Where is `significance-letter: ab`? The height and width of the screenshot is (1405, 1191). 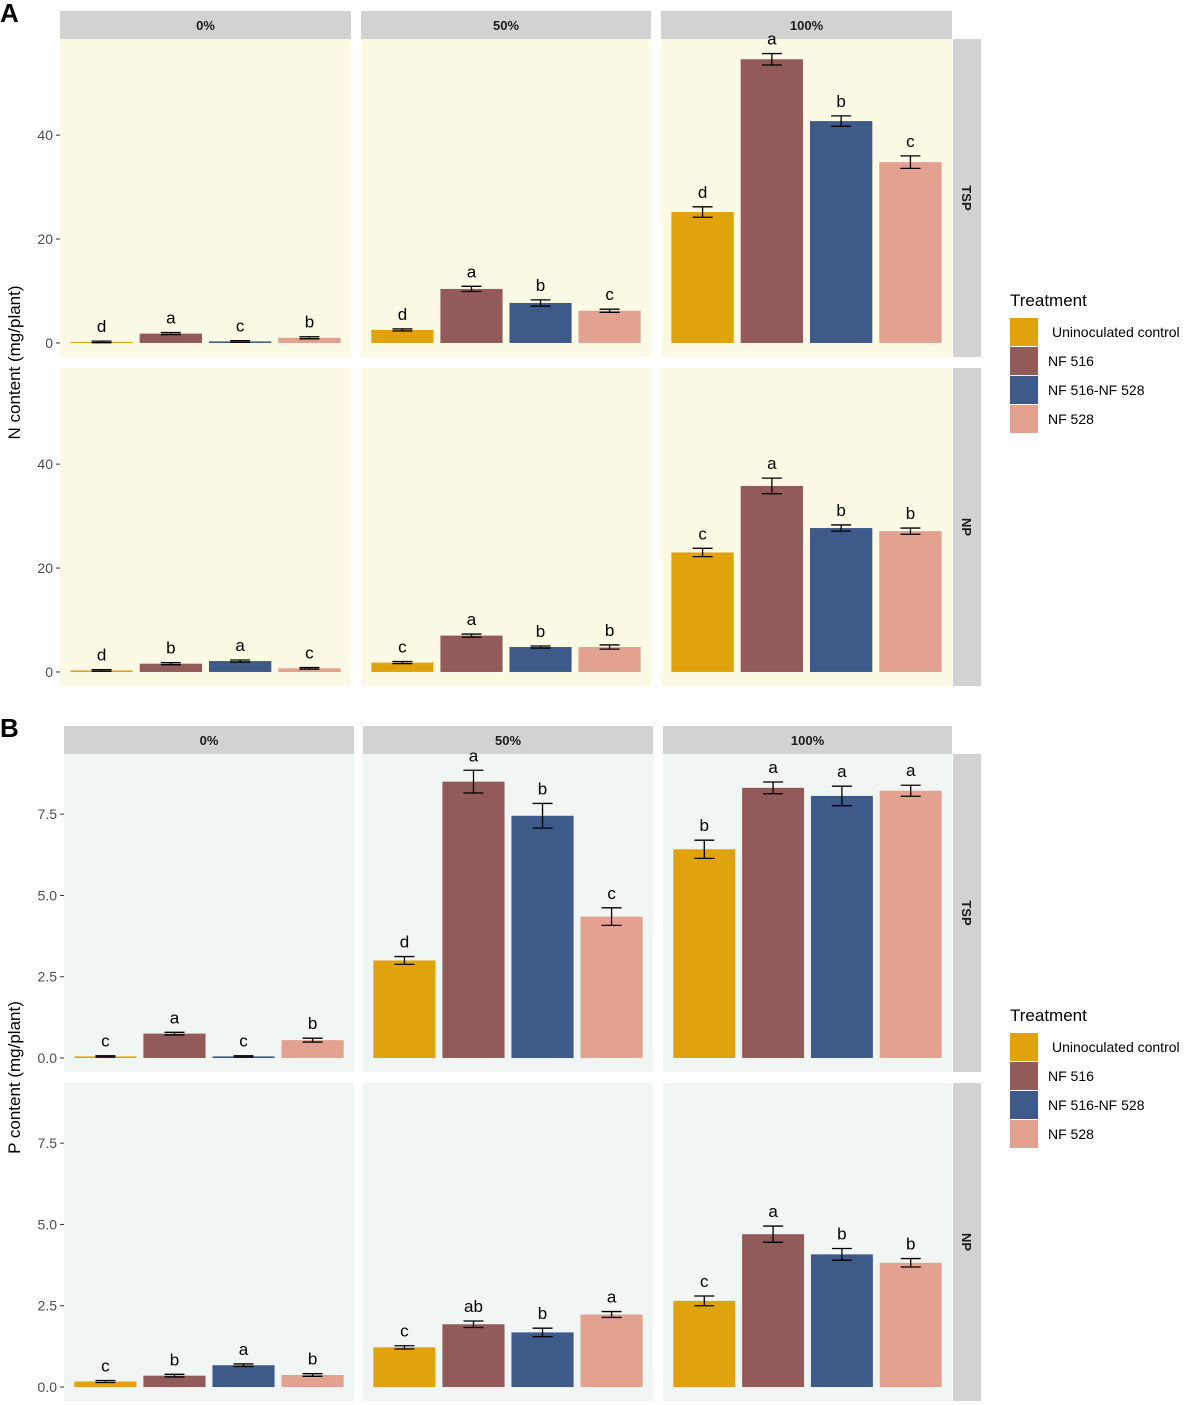
significance-letter: ab is located at coordinates (473, 1306).